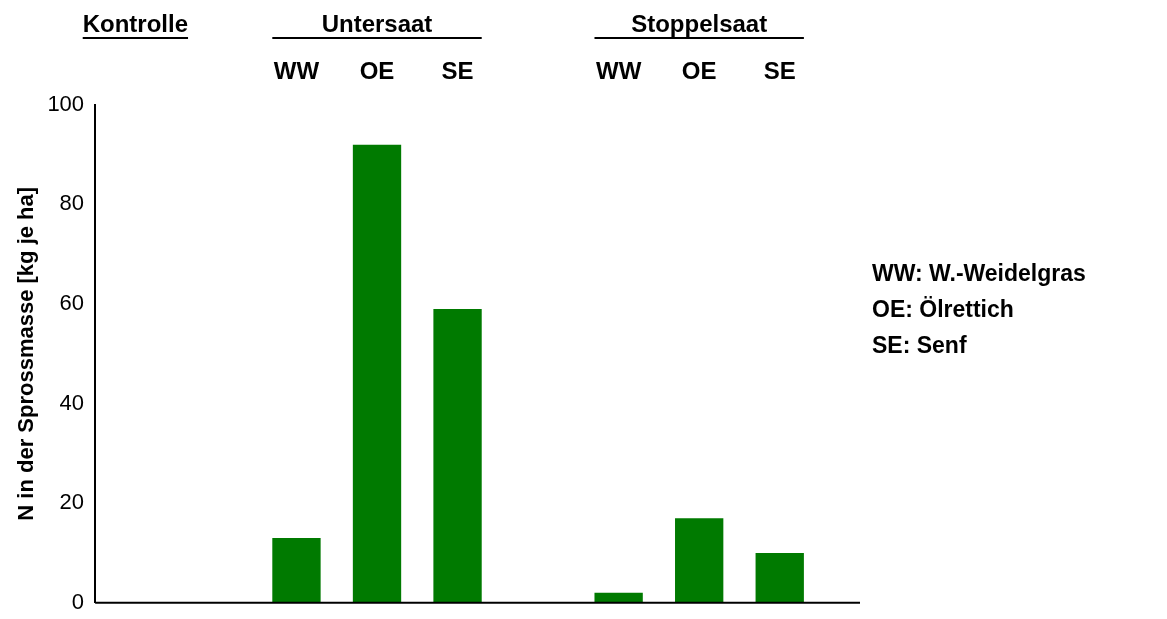 The width and height of the screenshot is (1167, 619). Describe the element at coordinates (920, 345) in the screenshot. I see `text: SE: Senf` at that location.